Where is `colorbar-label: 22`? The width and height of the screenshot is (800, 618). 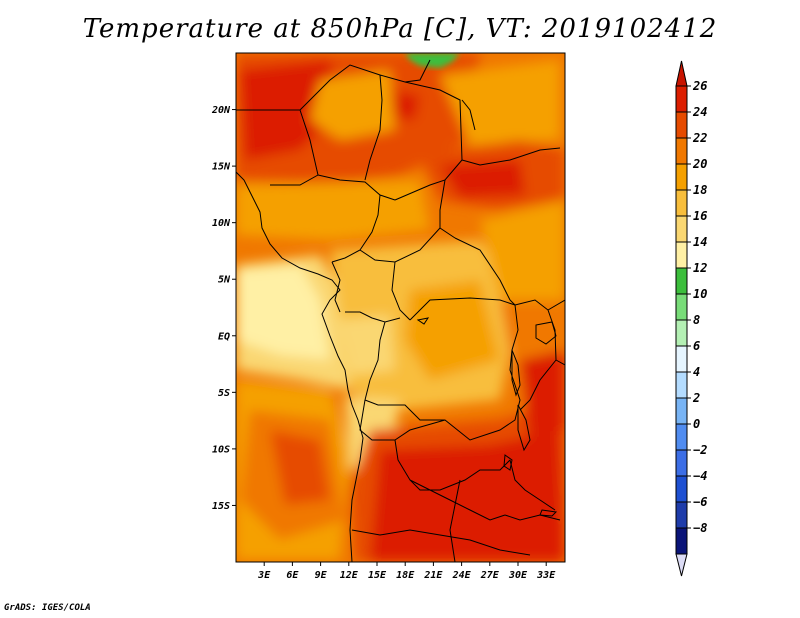
colorbar-label: 22 is located at coordinates (699, 138).